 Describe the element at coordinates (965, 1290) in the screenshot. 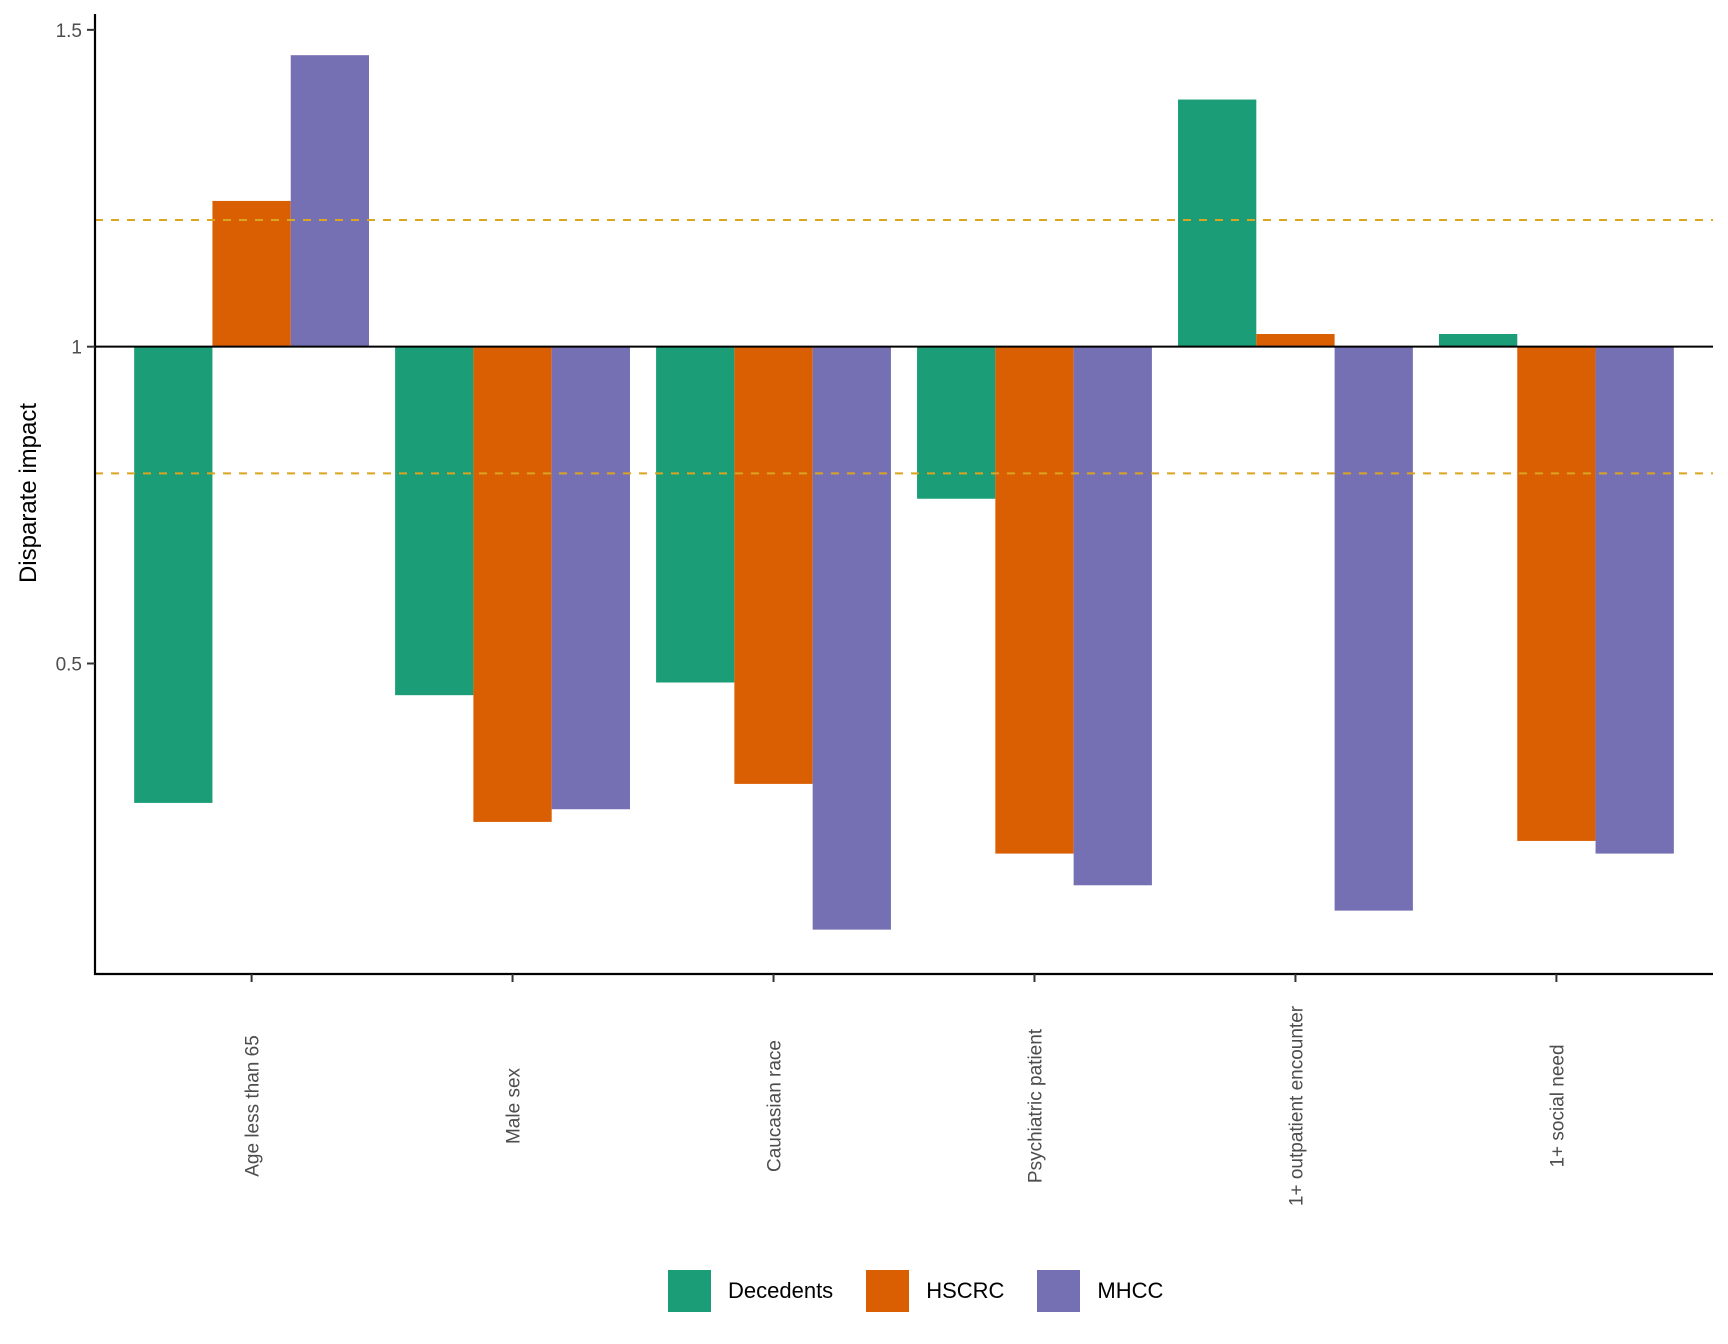

I see `legend-label: HSCRC` at that location.